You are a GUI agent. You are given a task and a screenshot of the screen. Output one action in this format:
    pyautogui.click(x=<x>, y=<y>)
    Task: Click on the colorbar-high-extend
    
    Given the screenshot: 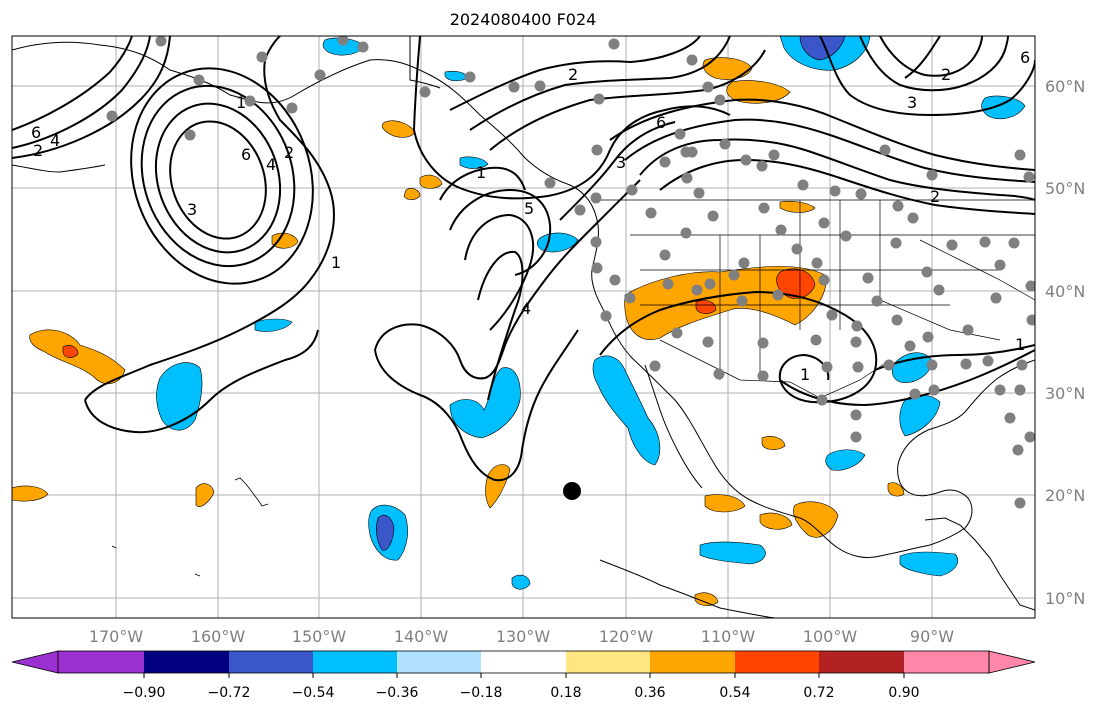 What is the action you would take?
    pyautogui.click(x=1012, y=662)
    